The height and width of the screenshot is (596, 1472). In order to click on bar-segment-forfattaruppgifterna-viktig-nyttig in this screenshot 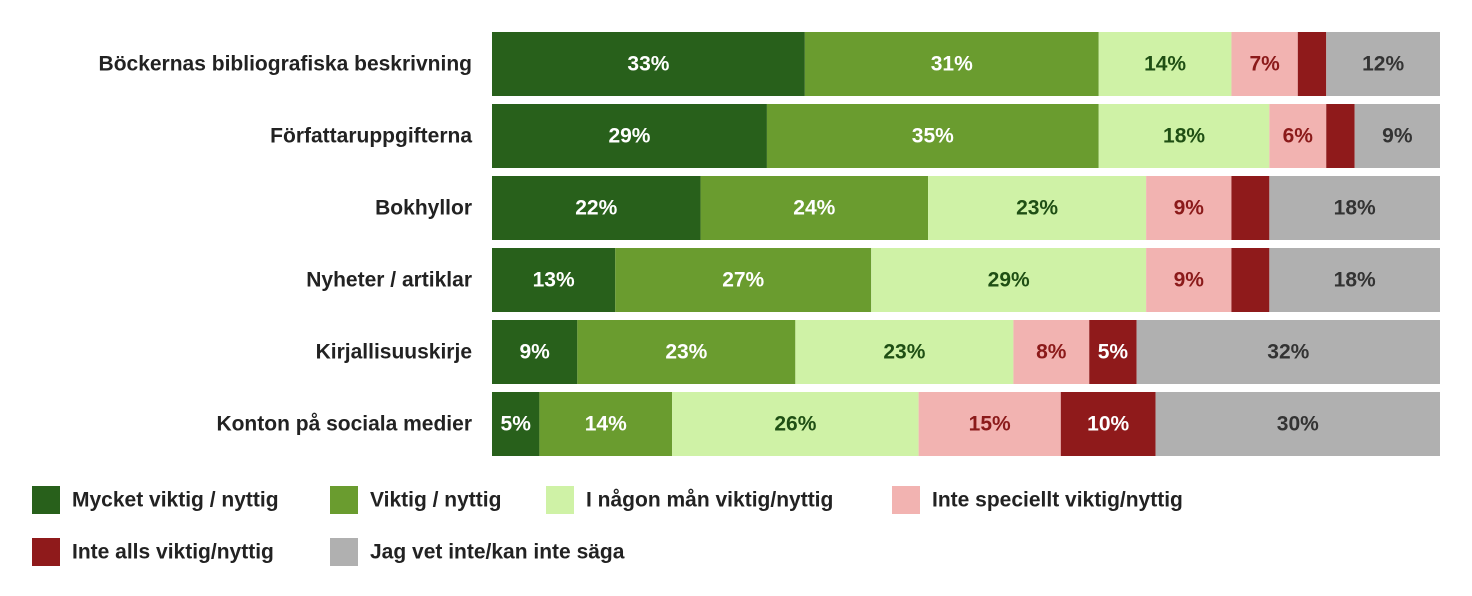, I will do `click(932, 136)`.